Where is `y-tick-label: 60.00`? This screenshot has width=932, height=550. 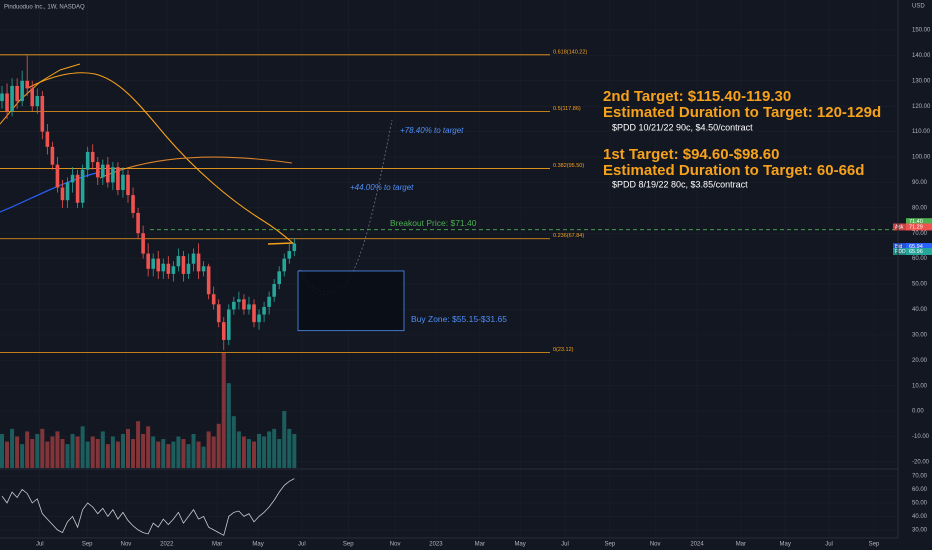
y-tick-label: 60.00 is located at coordinates (920, 259).